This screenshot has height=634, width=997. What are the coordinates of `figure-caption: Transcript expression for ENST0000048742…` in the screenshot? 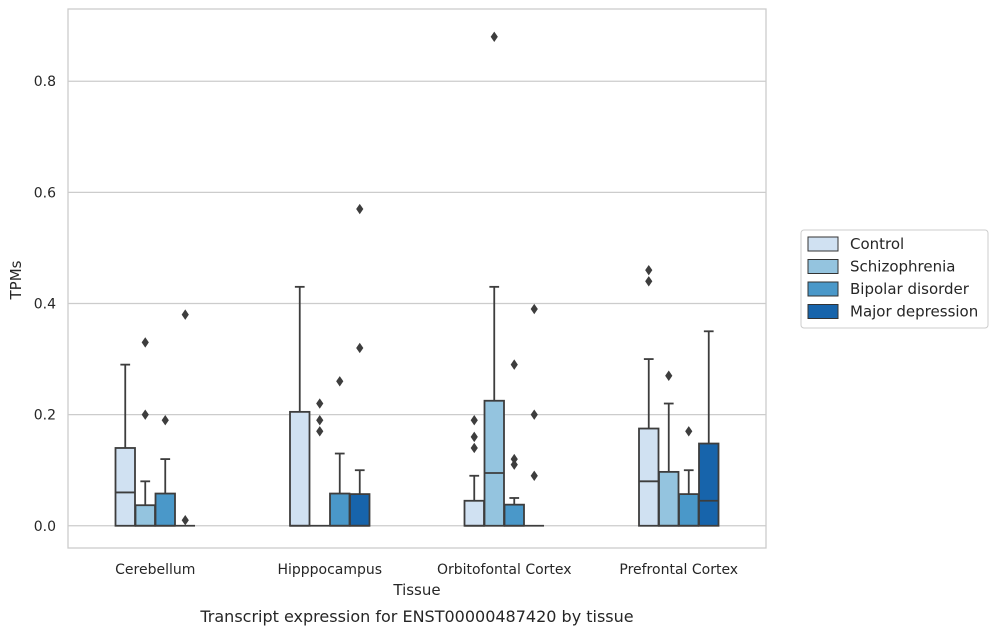 It's located at (416, 616).